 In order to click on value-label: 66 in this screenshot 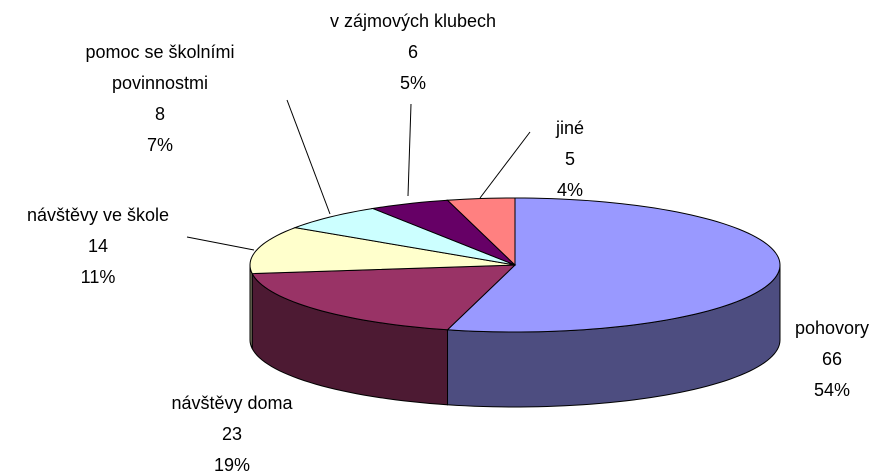, I will do `click(832, 359)`.